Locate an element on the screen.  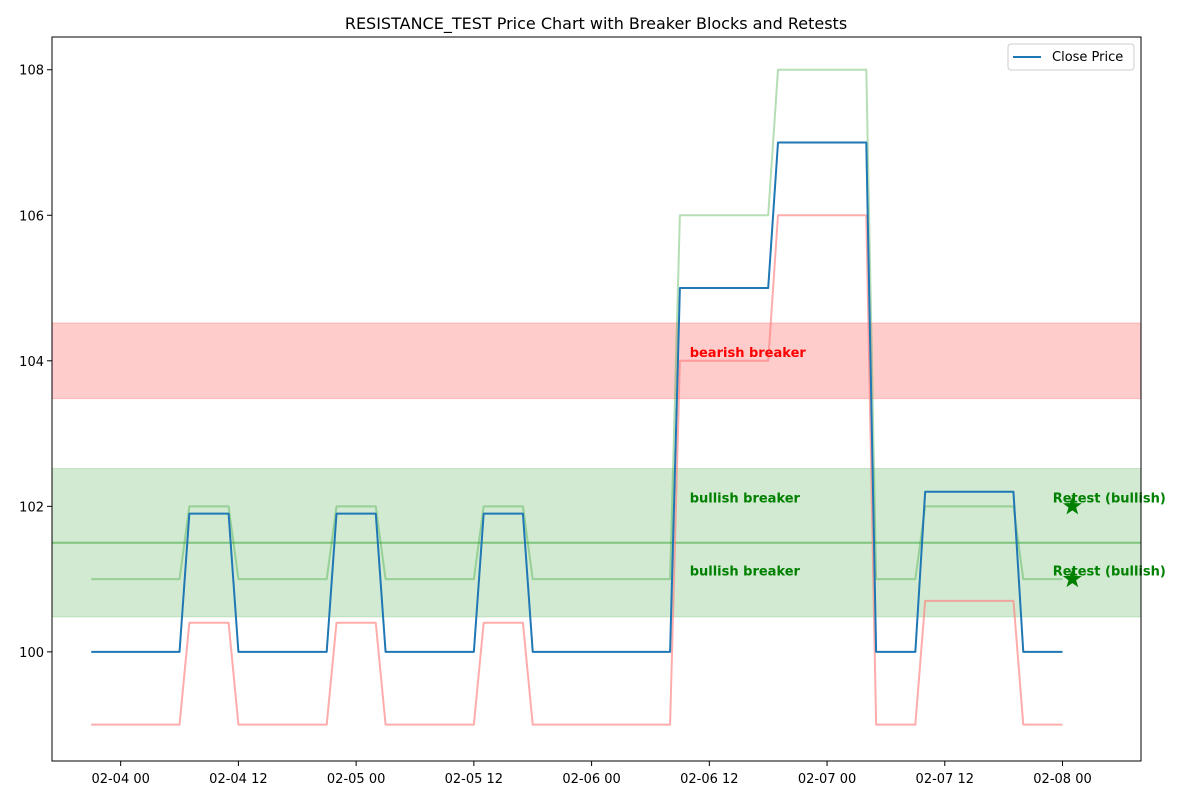
y-tick-label: 100 is located at coordinates (31, 653).